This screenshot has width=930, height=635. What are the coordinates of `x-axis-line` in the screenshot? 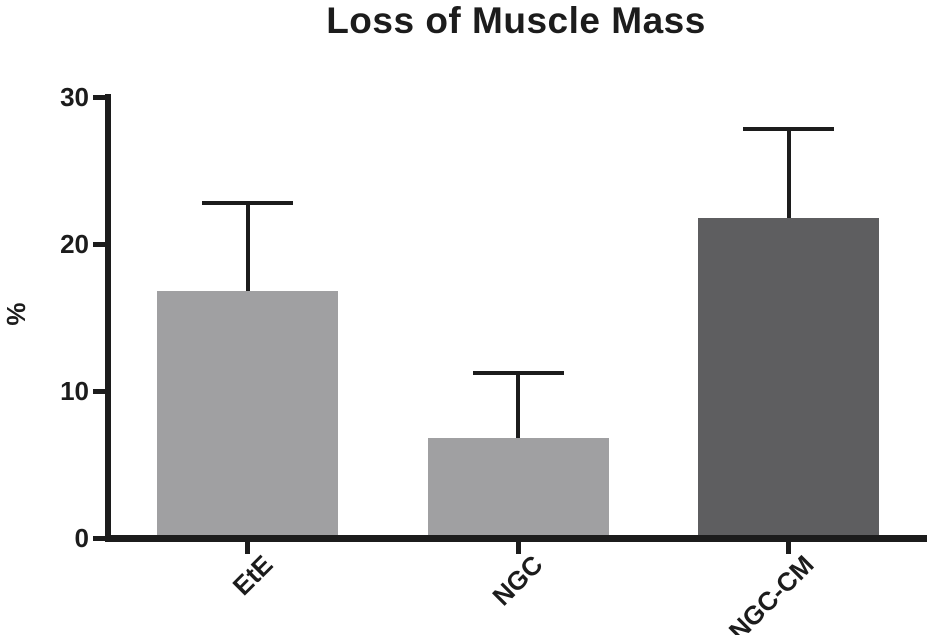 It's located at (516, 538).